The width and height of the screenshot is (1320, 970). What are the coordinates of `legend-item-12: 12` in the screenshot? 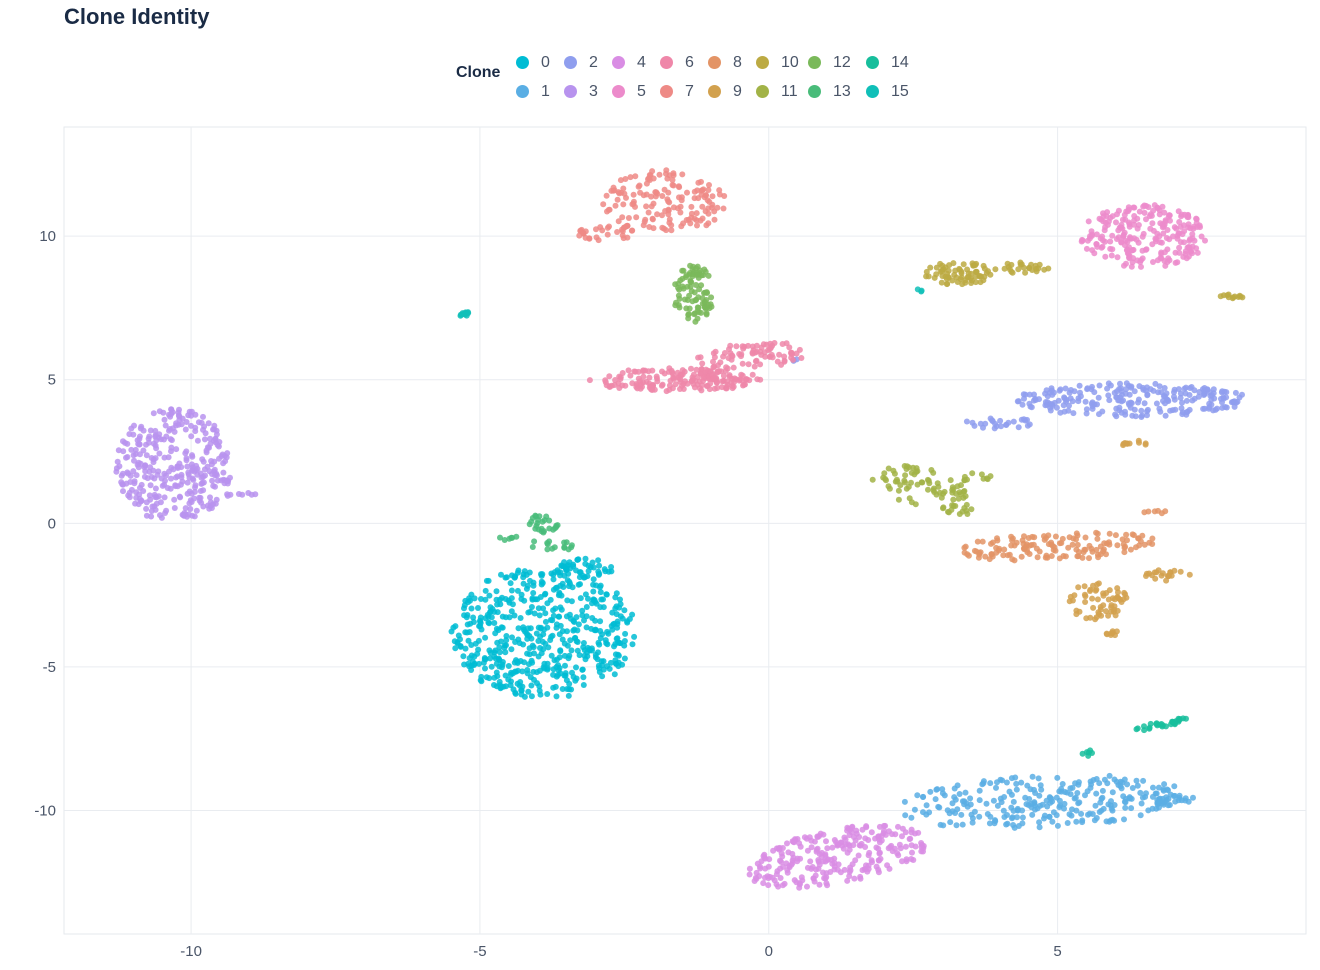 It's located at (837, 62).